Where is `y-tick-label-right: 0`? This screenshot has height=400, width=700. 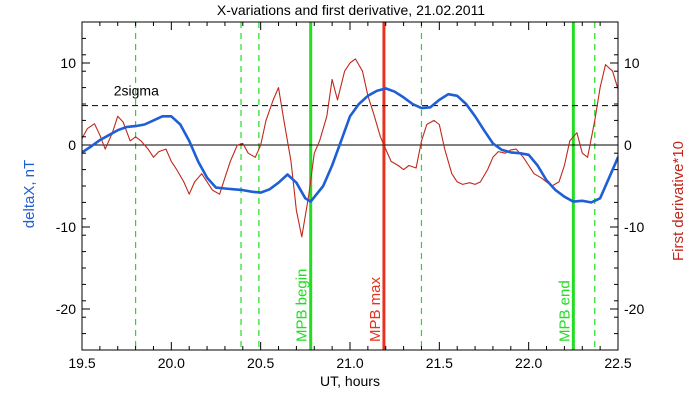 y-tick-label-right: 0 is located at coordinates (628, 145).